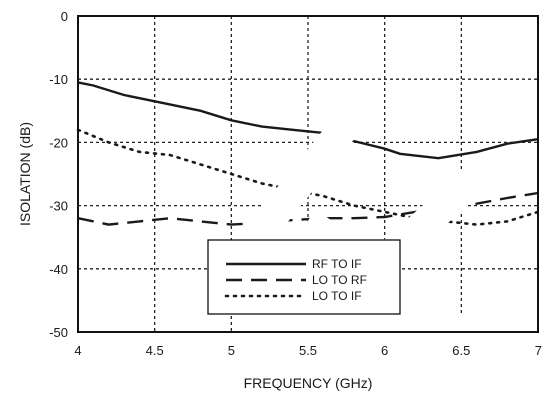 This screenshot has width=544, height=396. I want to click on x-tick-label: 6.5, so click(461, 350).